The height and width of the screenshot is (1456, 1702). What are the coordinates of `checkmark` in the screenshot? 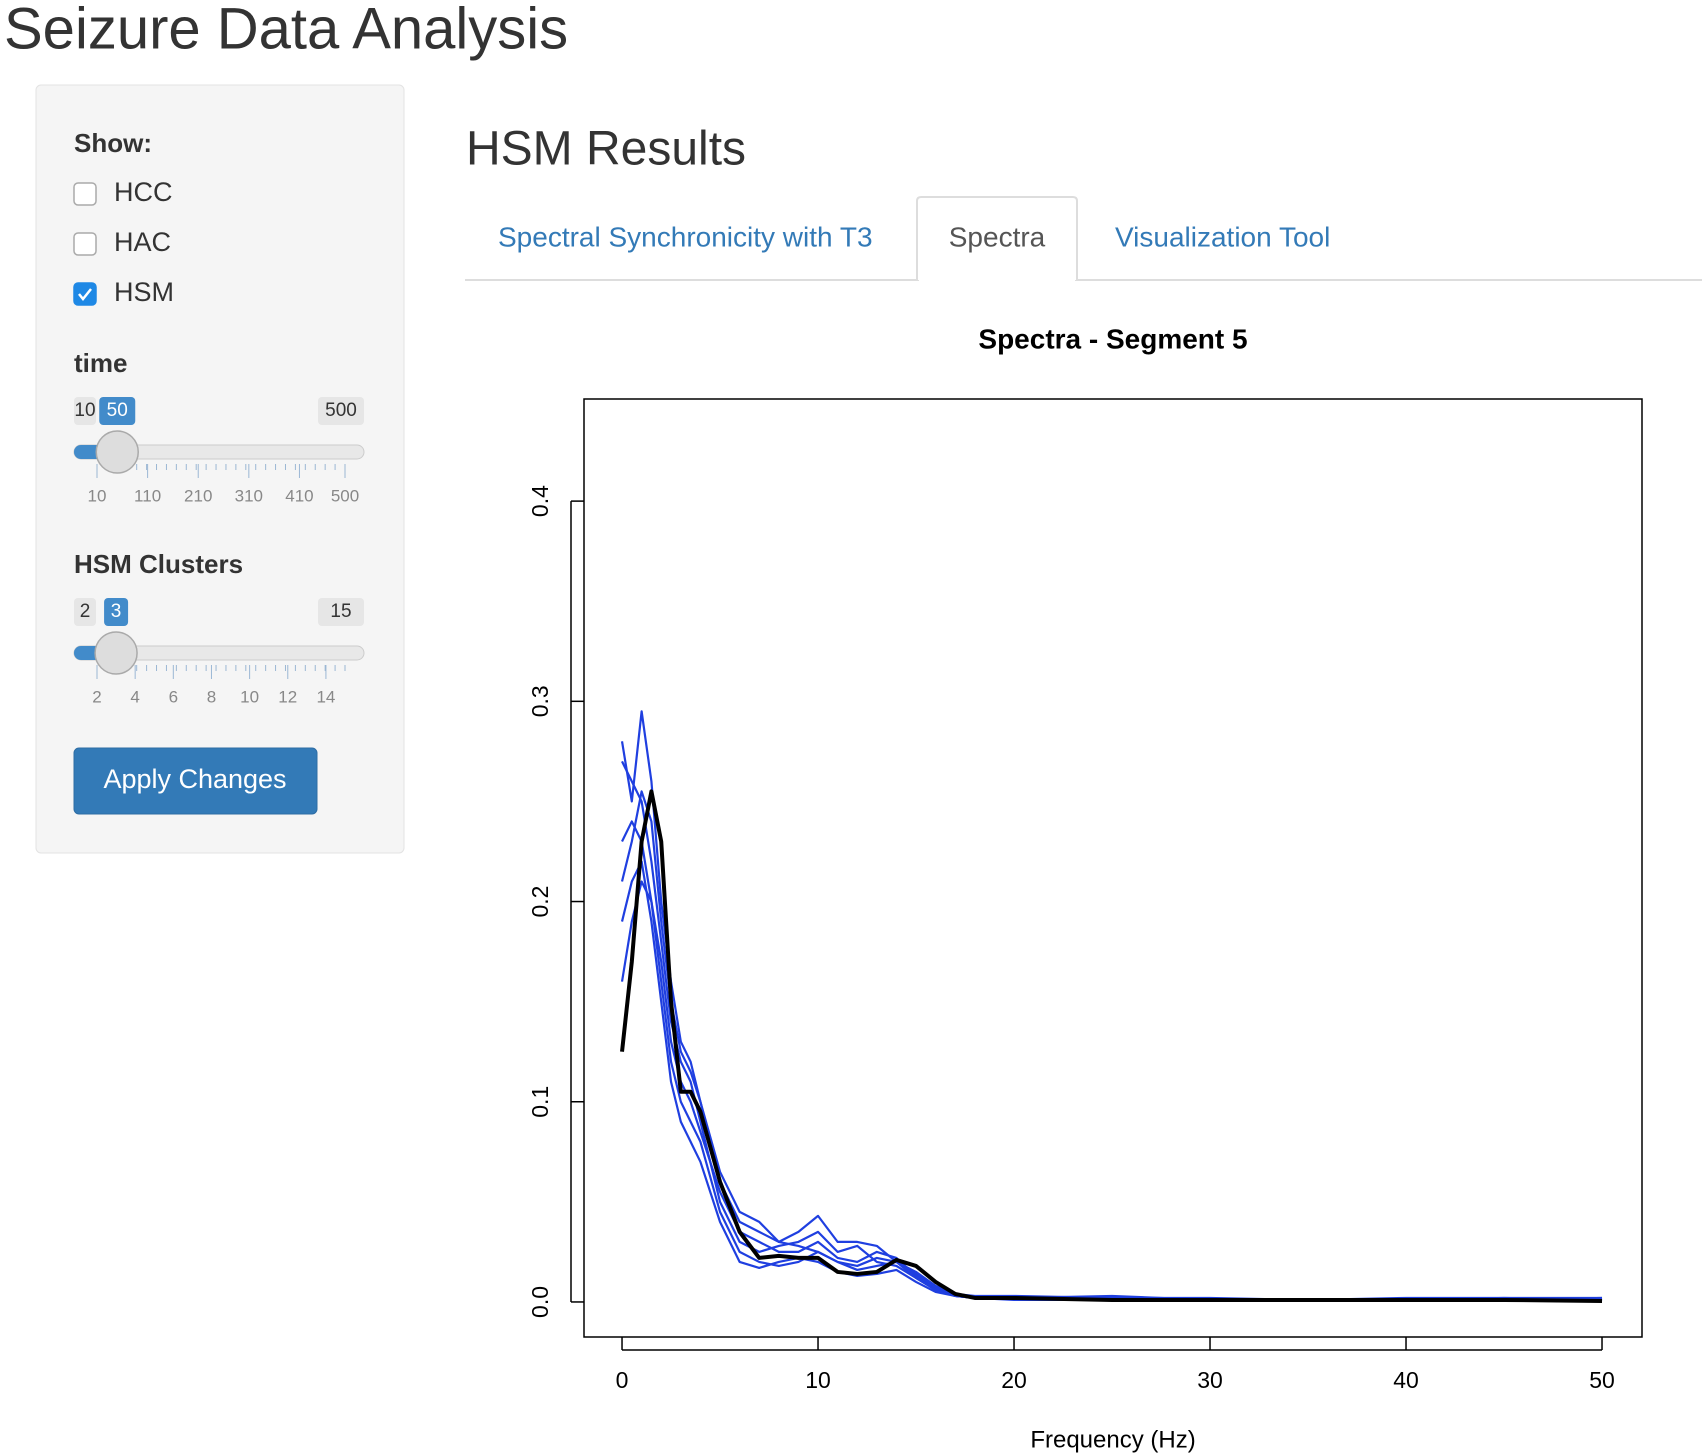 It's located at (85, 295).